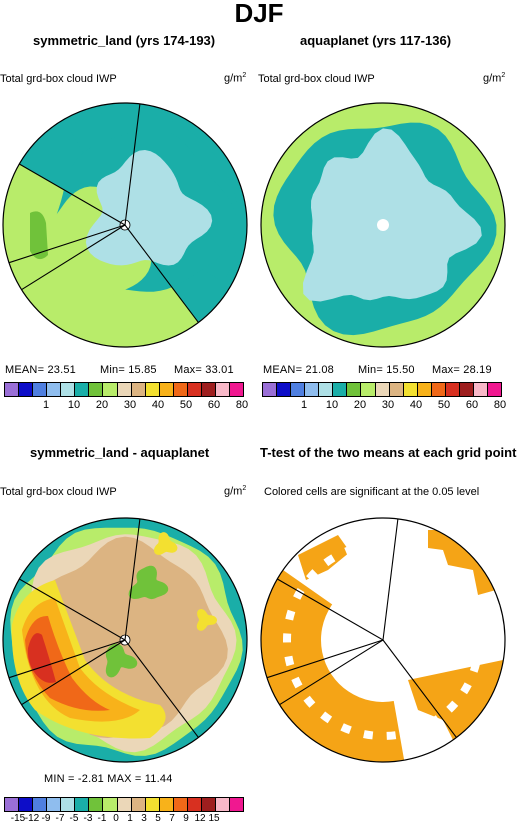  I want to click on panel3-field-neg-a, so click(148, 582).